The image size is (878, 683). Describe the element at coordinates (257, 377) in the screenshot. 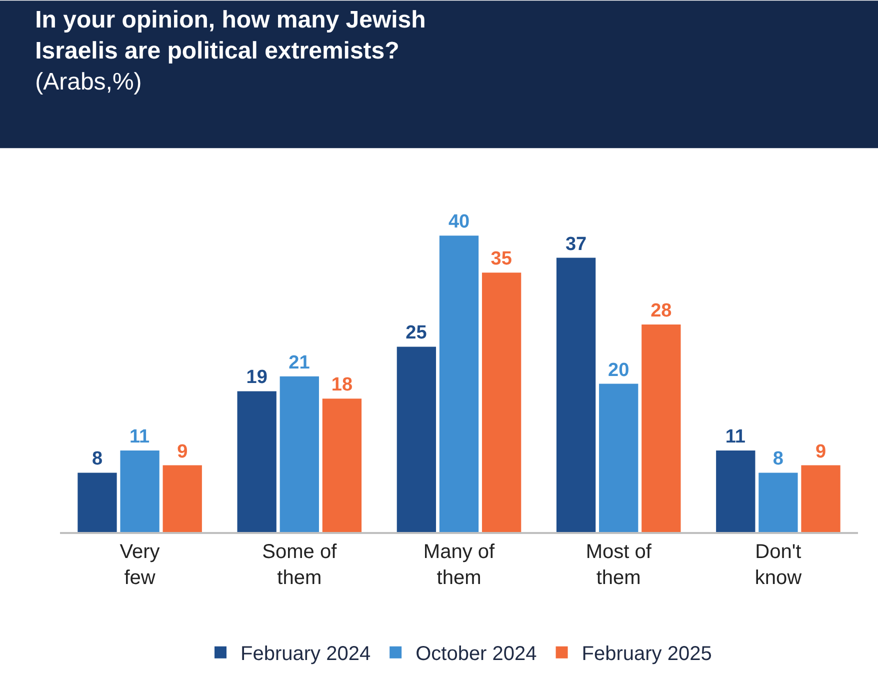

I see `data-label: 19` at that location.